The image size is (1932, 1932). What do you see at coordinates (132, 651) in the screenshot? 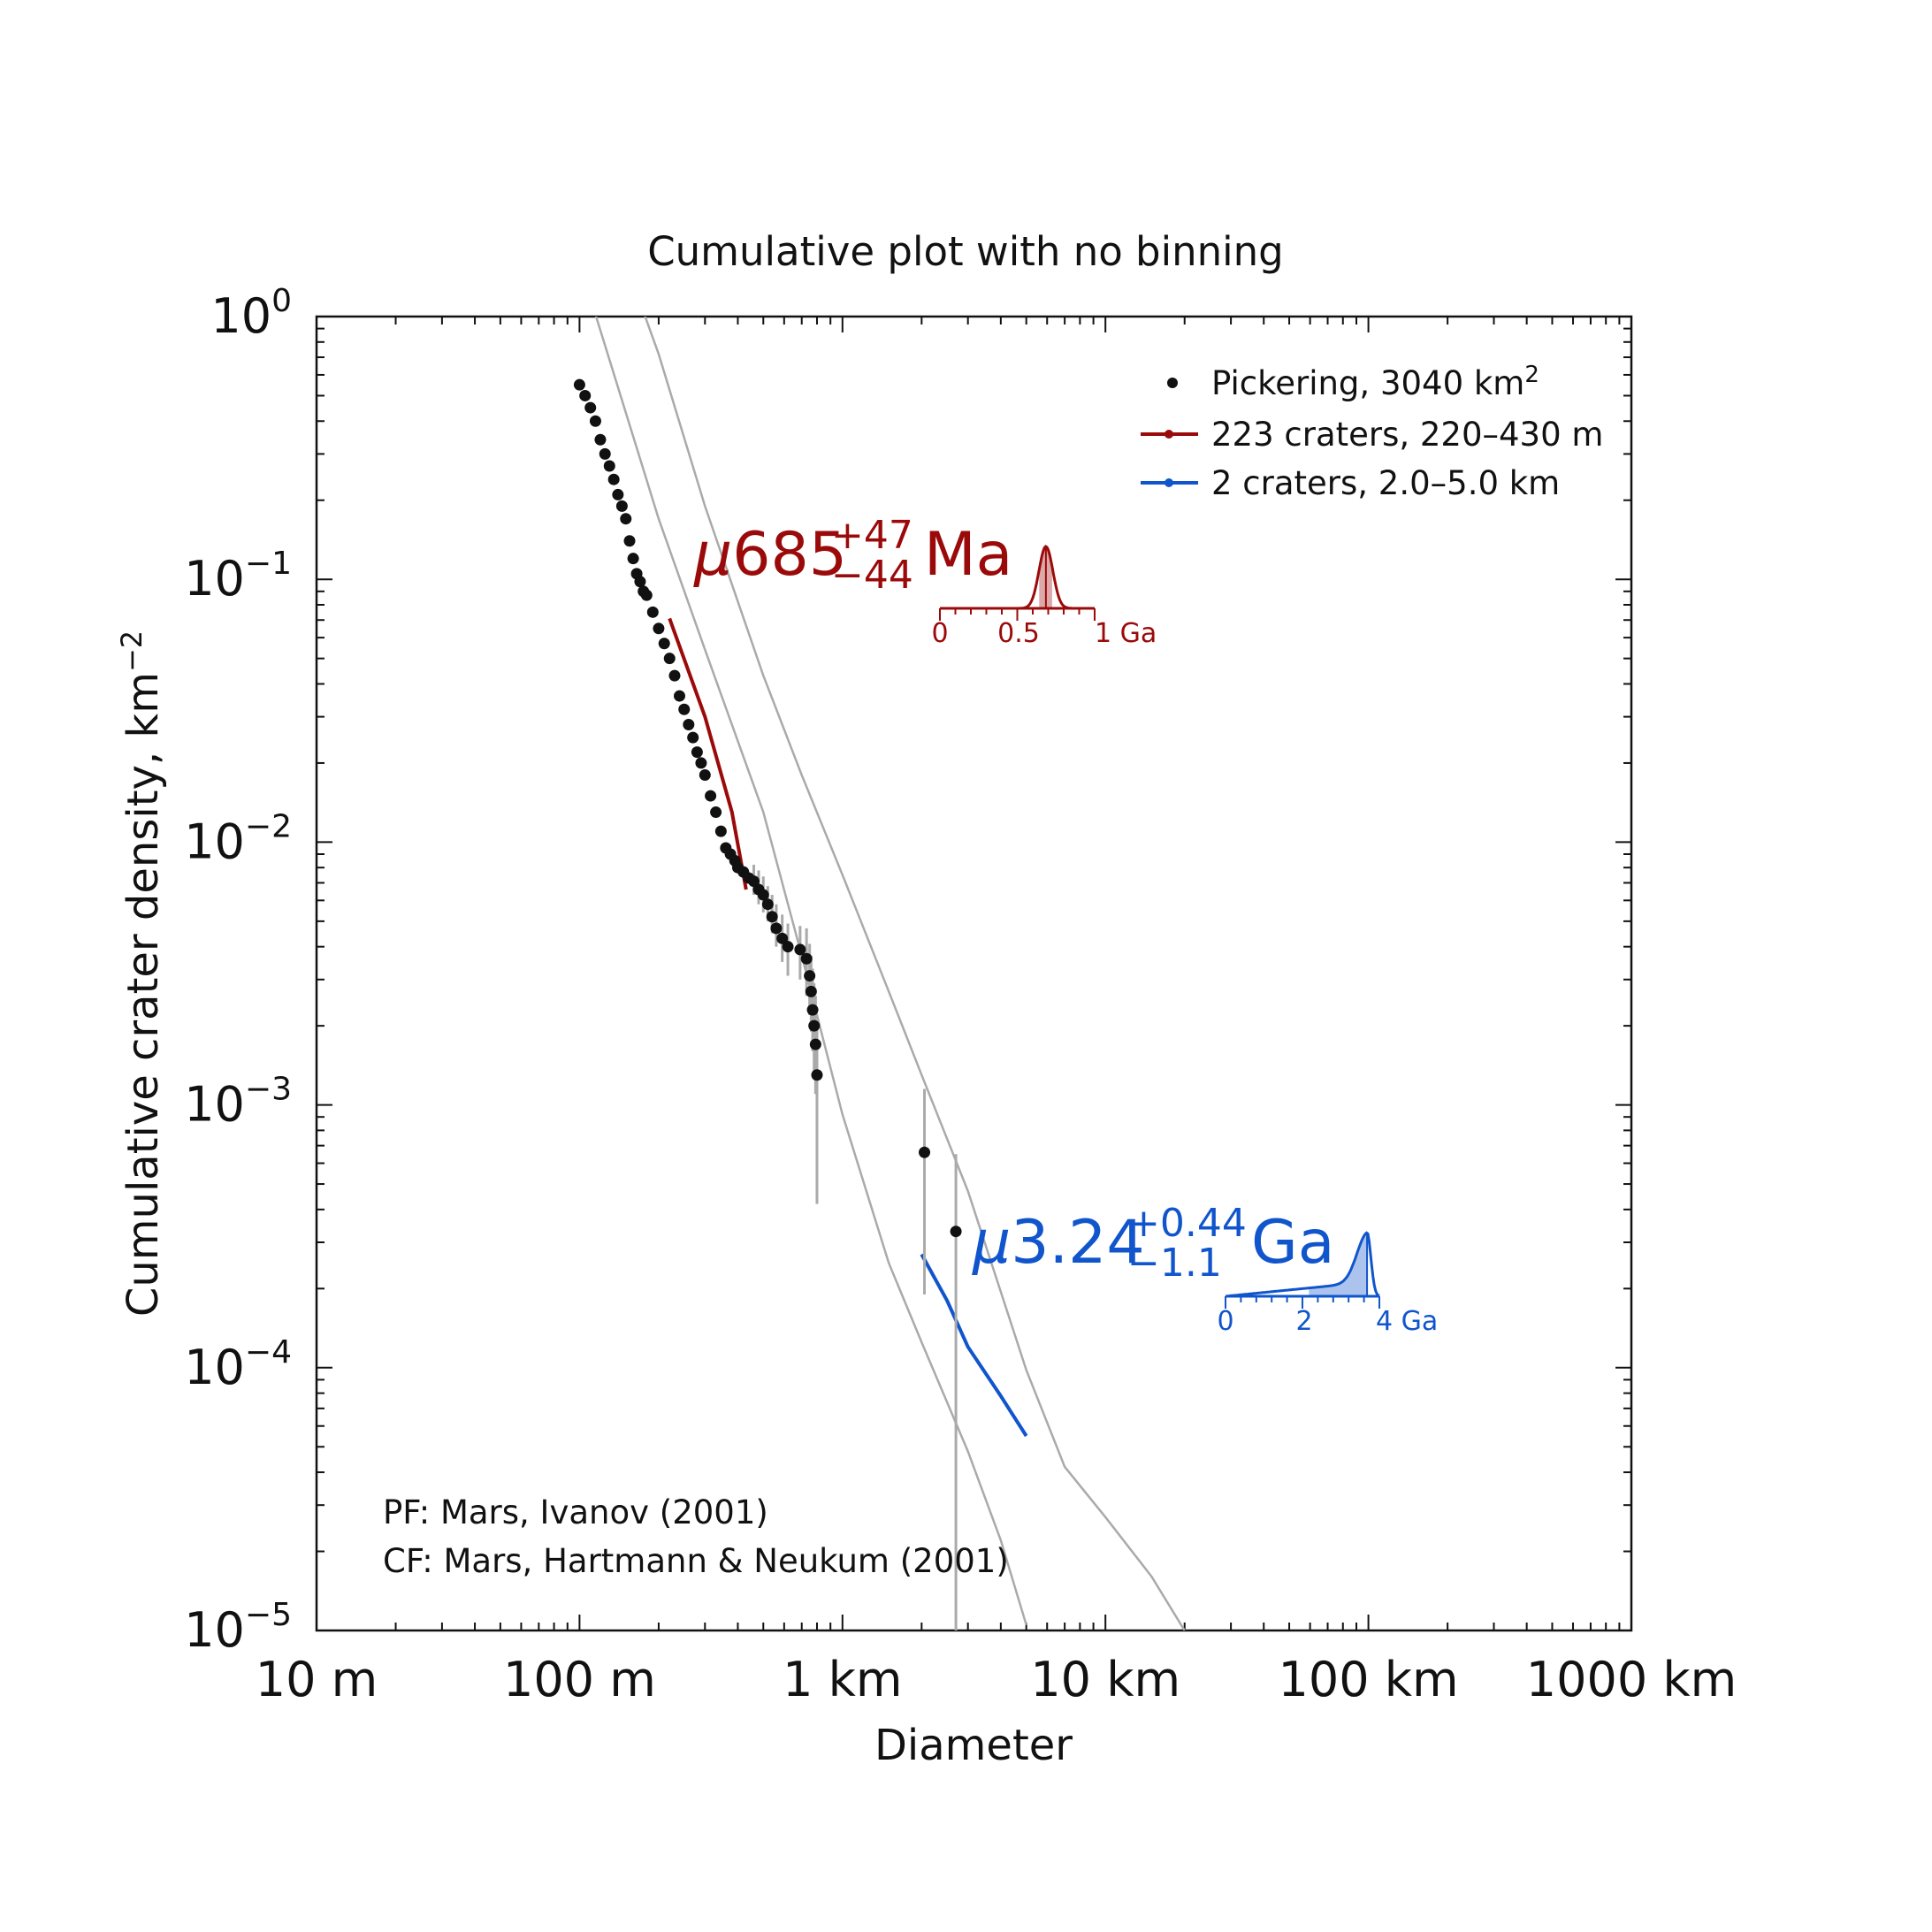
I see `y-axis-label-exponent: −2` at bounding box center [132, 651].